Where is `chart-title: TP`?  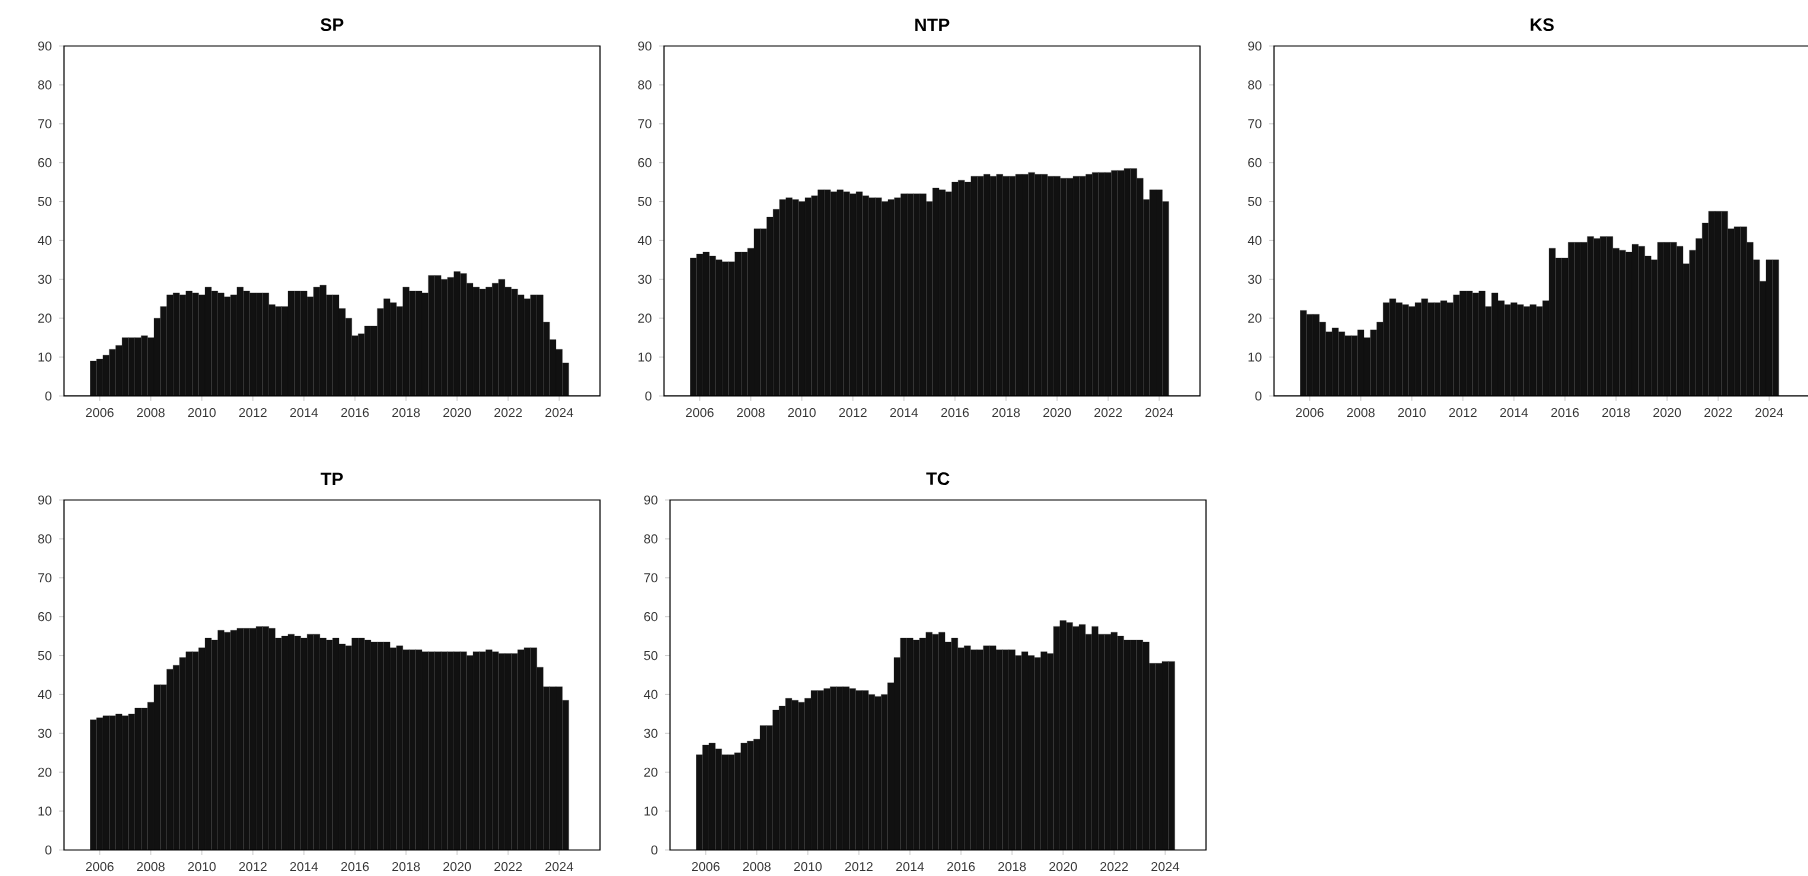 chart-title: TP is located at coordinates (331, 478).